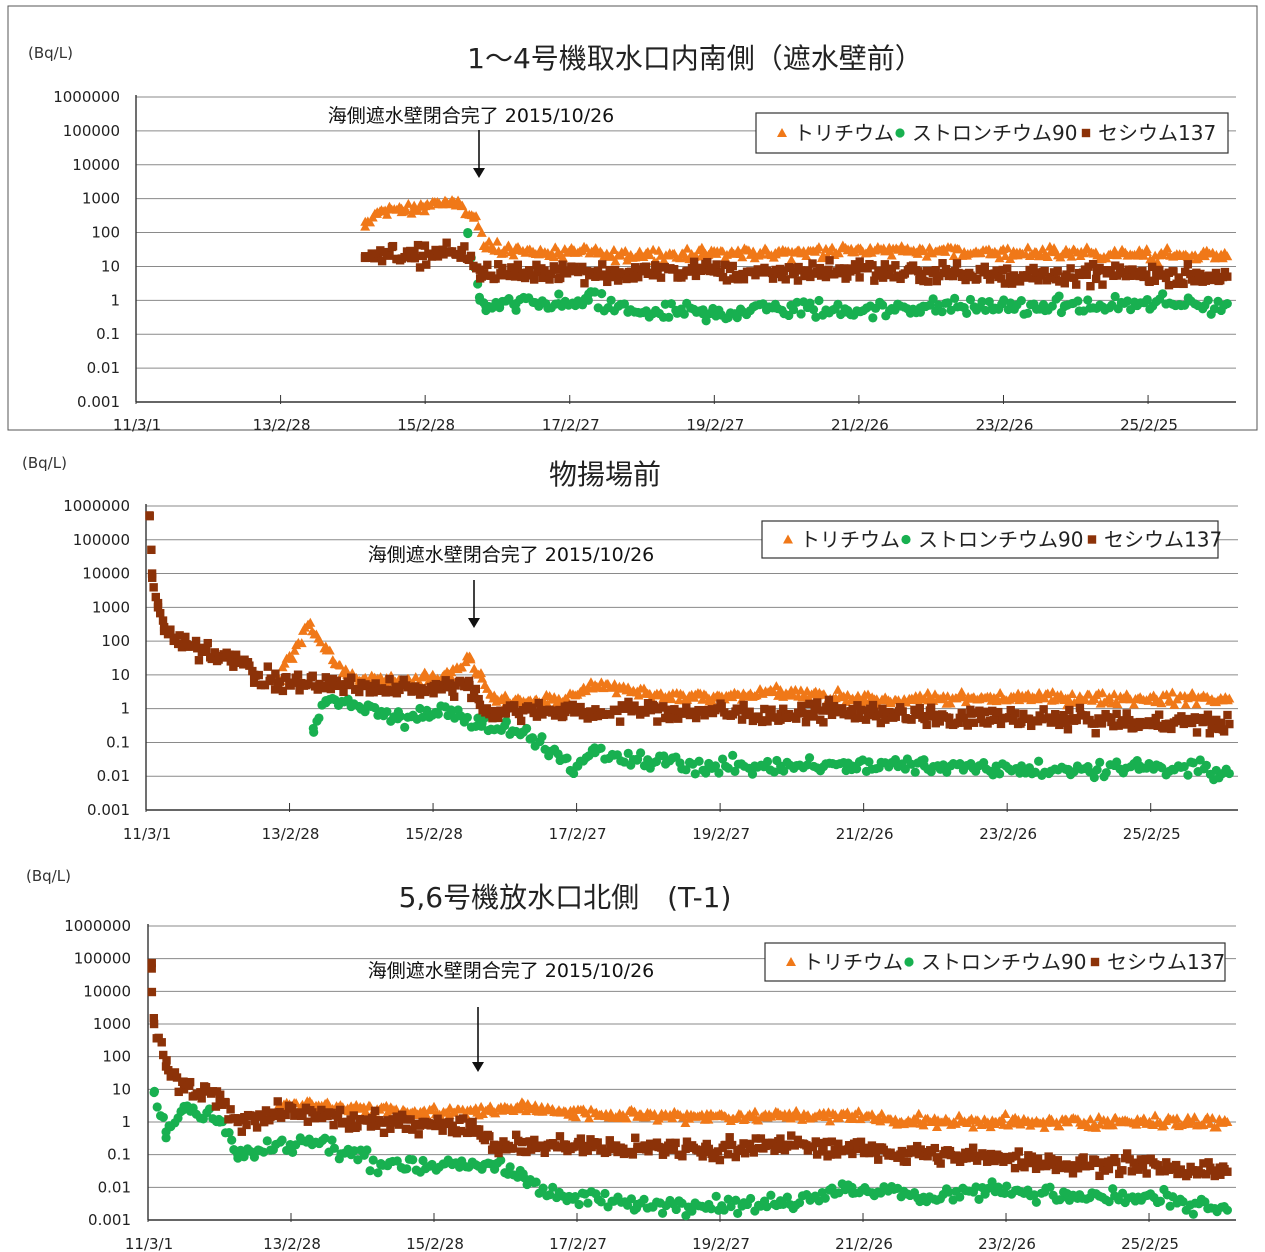  What do you see at coordinates (86, 97) in the screenshot?
I see `y-tick-label: 1000000` at bounding box center [86, 97].